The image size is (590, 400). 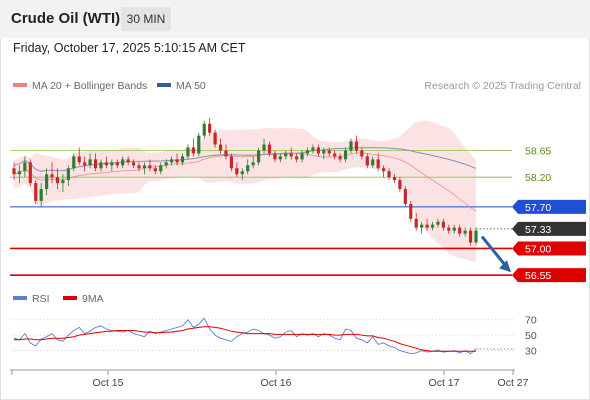 What do you see at coordinates (66, 18) in the screenshot?
I see `instrument-title: Crude Oil (WTI)` at bounding box center [66, 18].